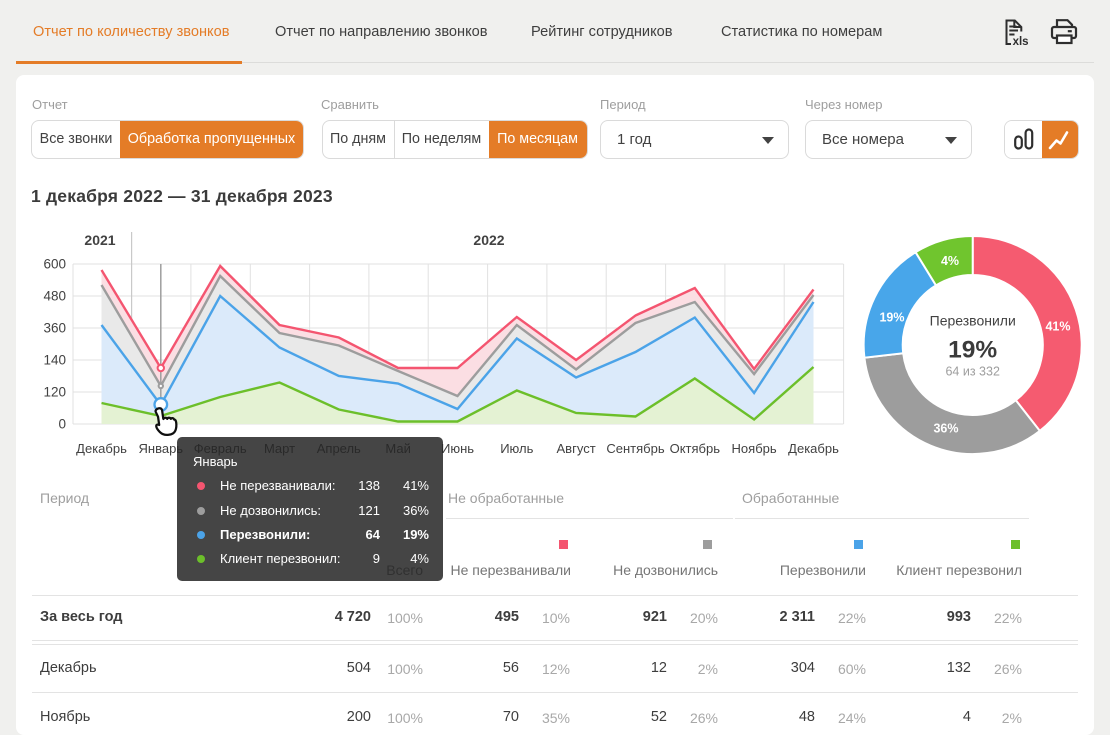 Image resolution: width=1110 pixels, height=735 pixels. What do you see at coordinates (754, 448) in the screenshot?
I see `svg-text: Ноябрь` at bounding box center [754, 448].